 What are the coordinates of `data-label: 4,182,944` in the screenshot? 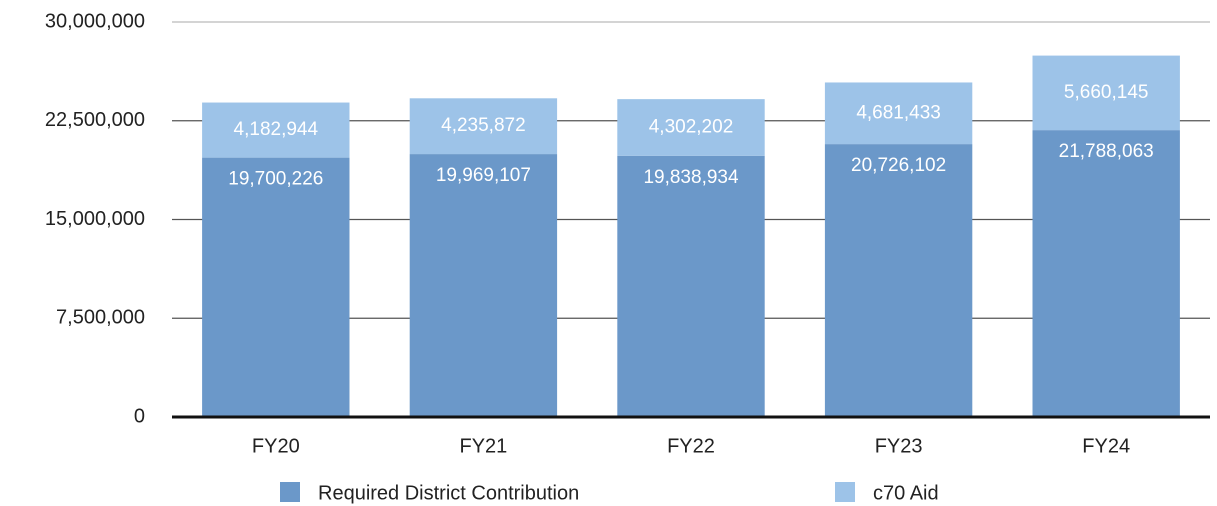 It's located at (276, 129).